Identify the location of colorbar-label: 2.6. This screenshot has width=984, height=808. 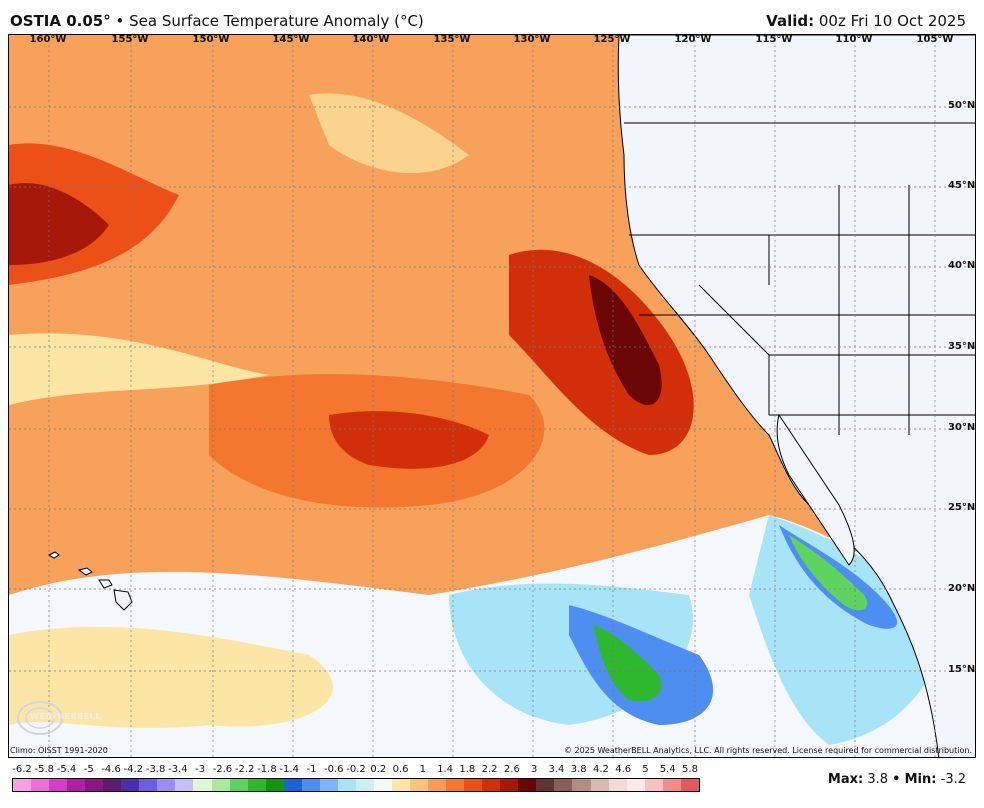
(511, 769).